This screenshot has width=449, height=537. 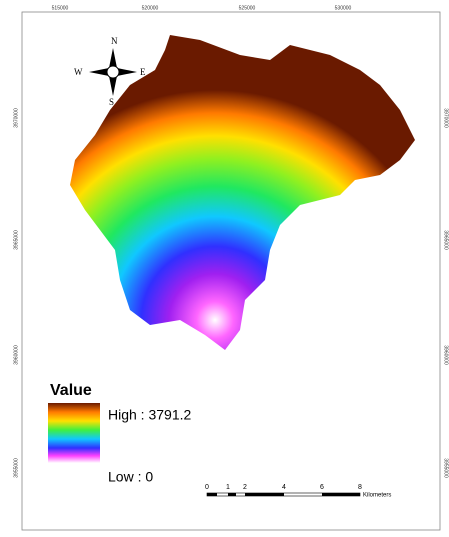 What do you see at coordinates (322, 487) in the screenshot?
I see `scale-label: 6` at bounding box center [322, 487].